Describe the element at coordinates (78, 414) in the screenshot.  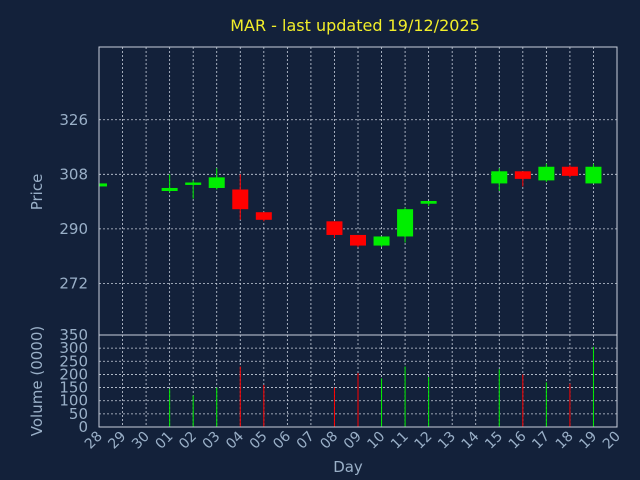
I see `volume-tick-label: 50` at that location.